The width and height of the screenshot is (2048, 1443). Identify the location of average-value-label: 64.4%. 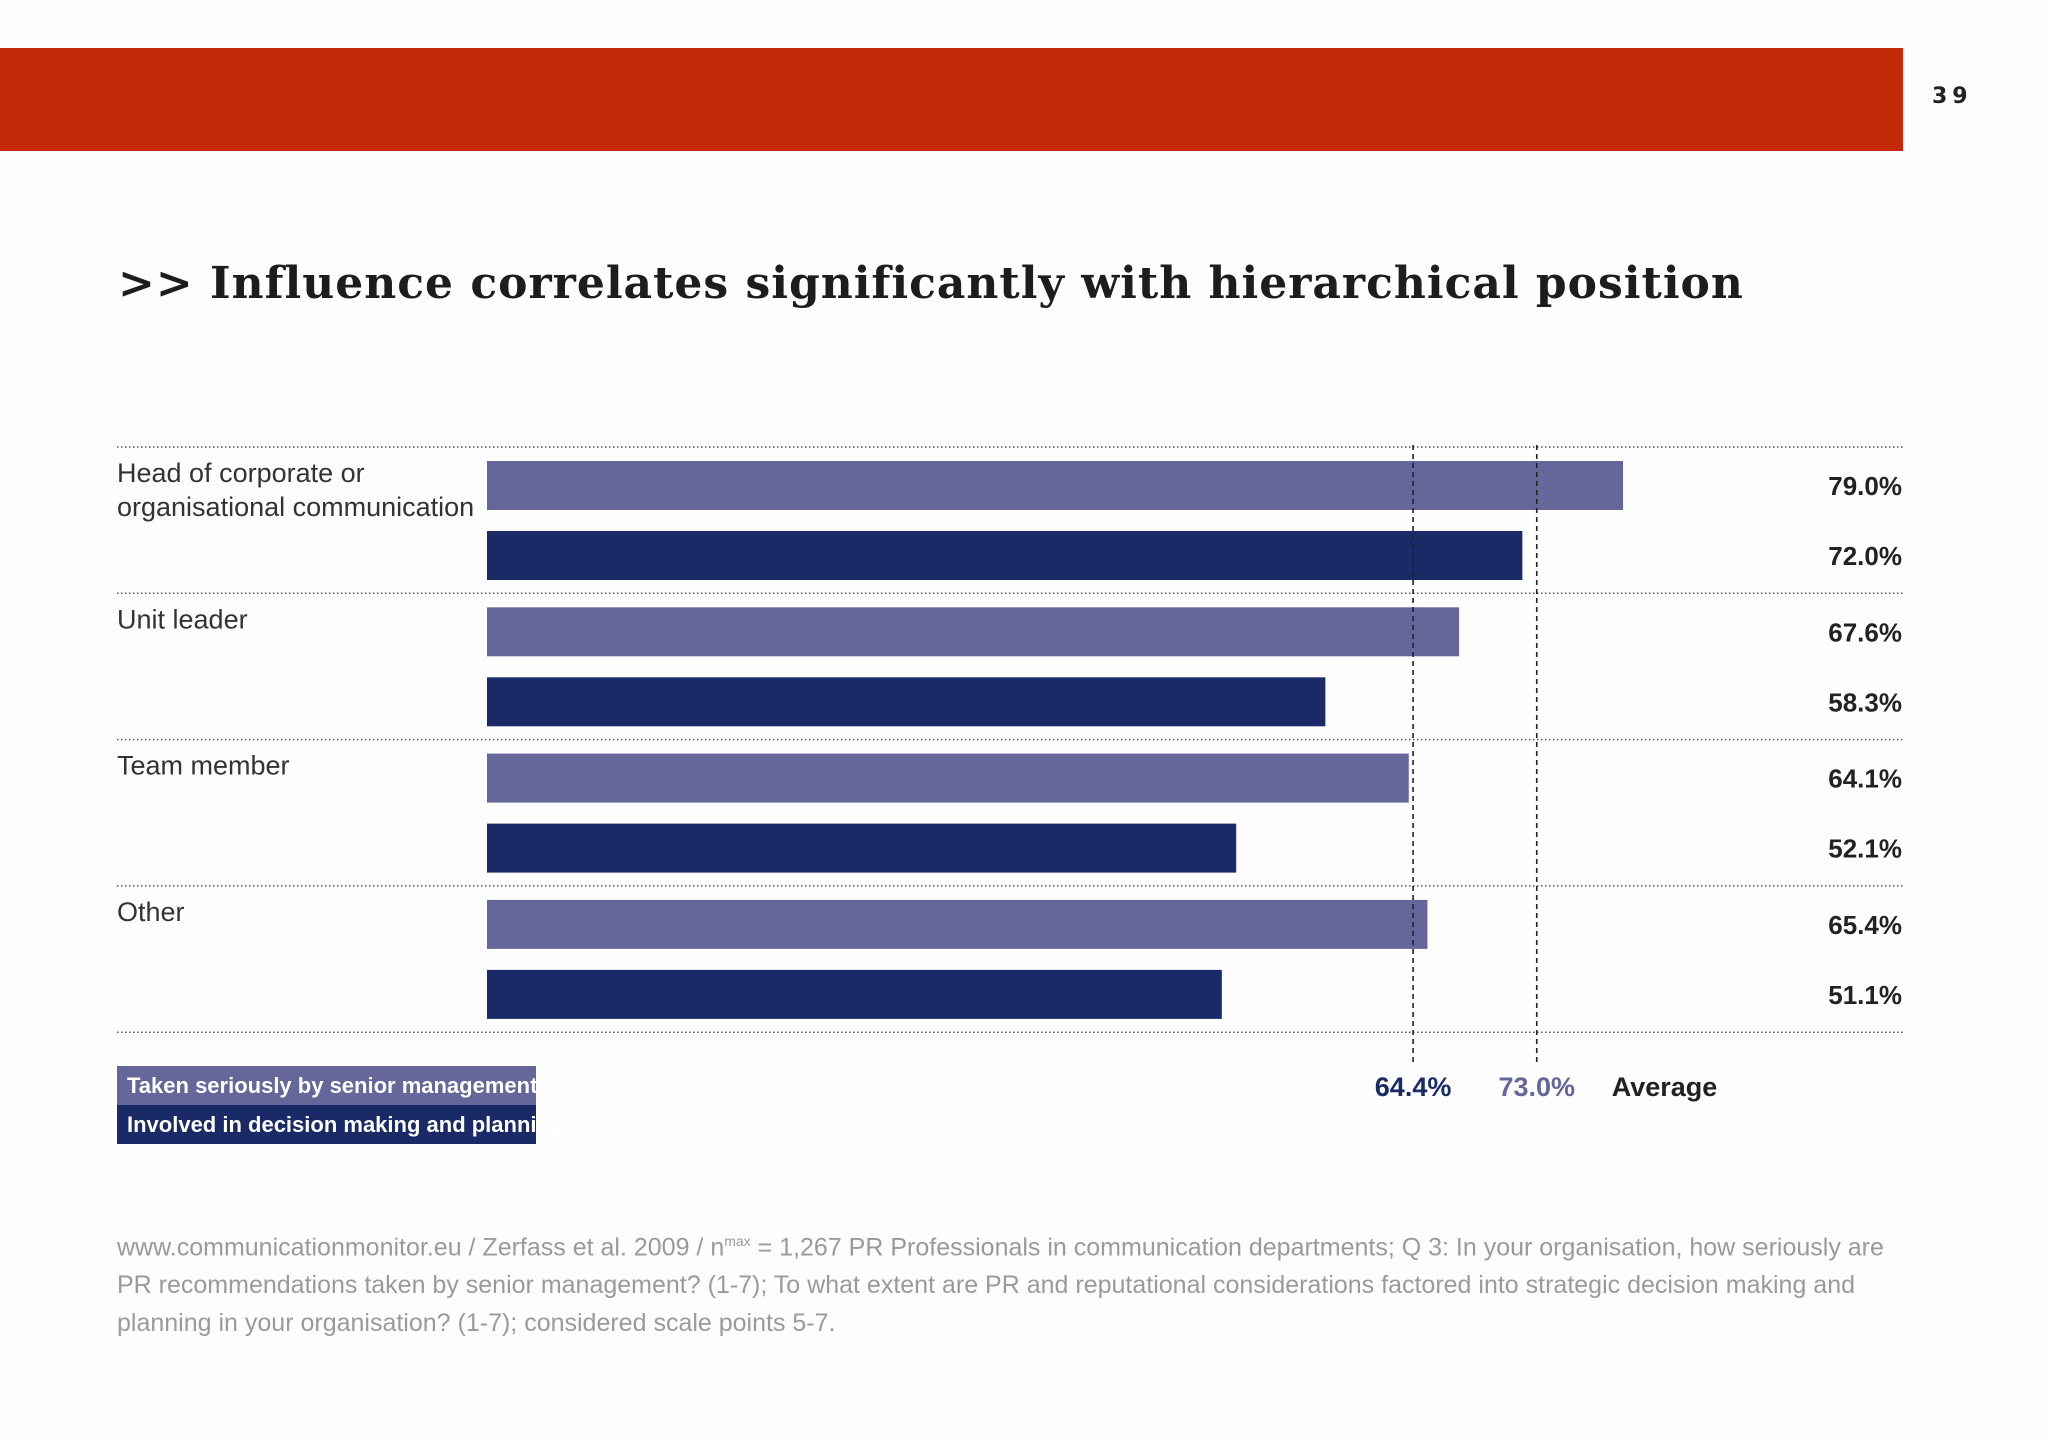
(1413, 1087).